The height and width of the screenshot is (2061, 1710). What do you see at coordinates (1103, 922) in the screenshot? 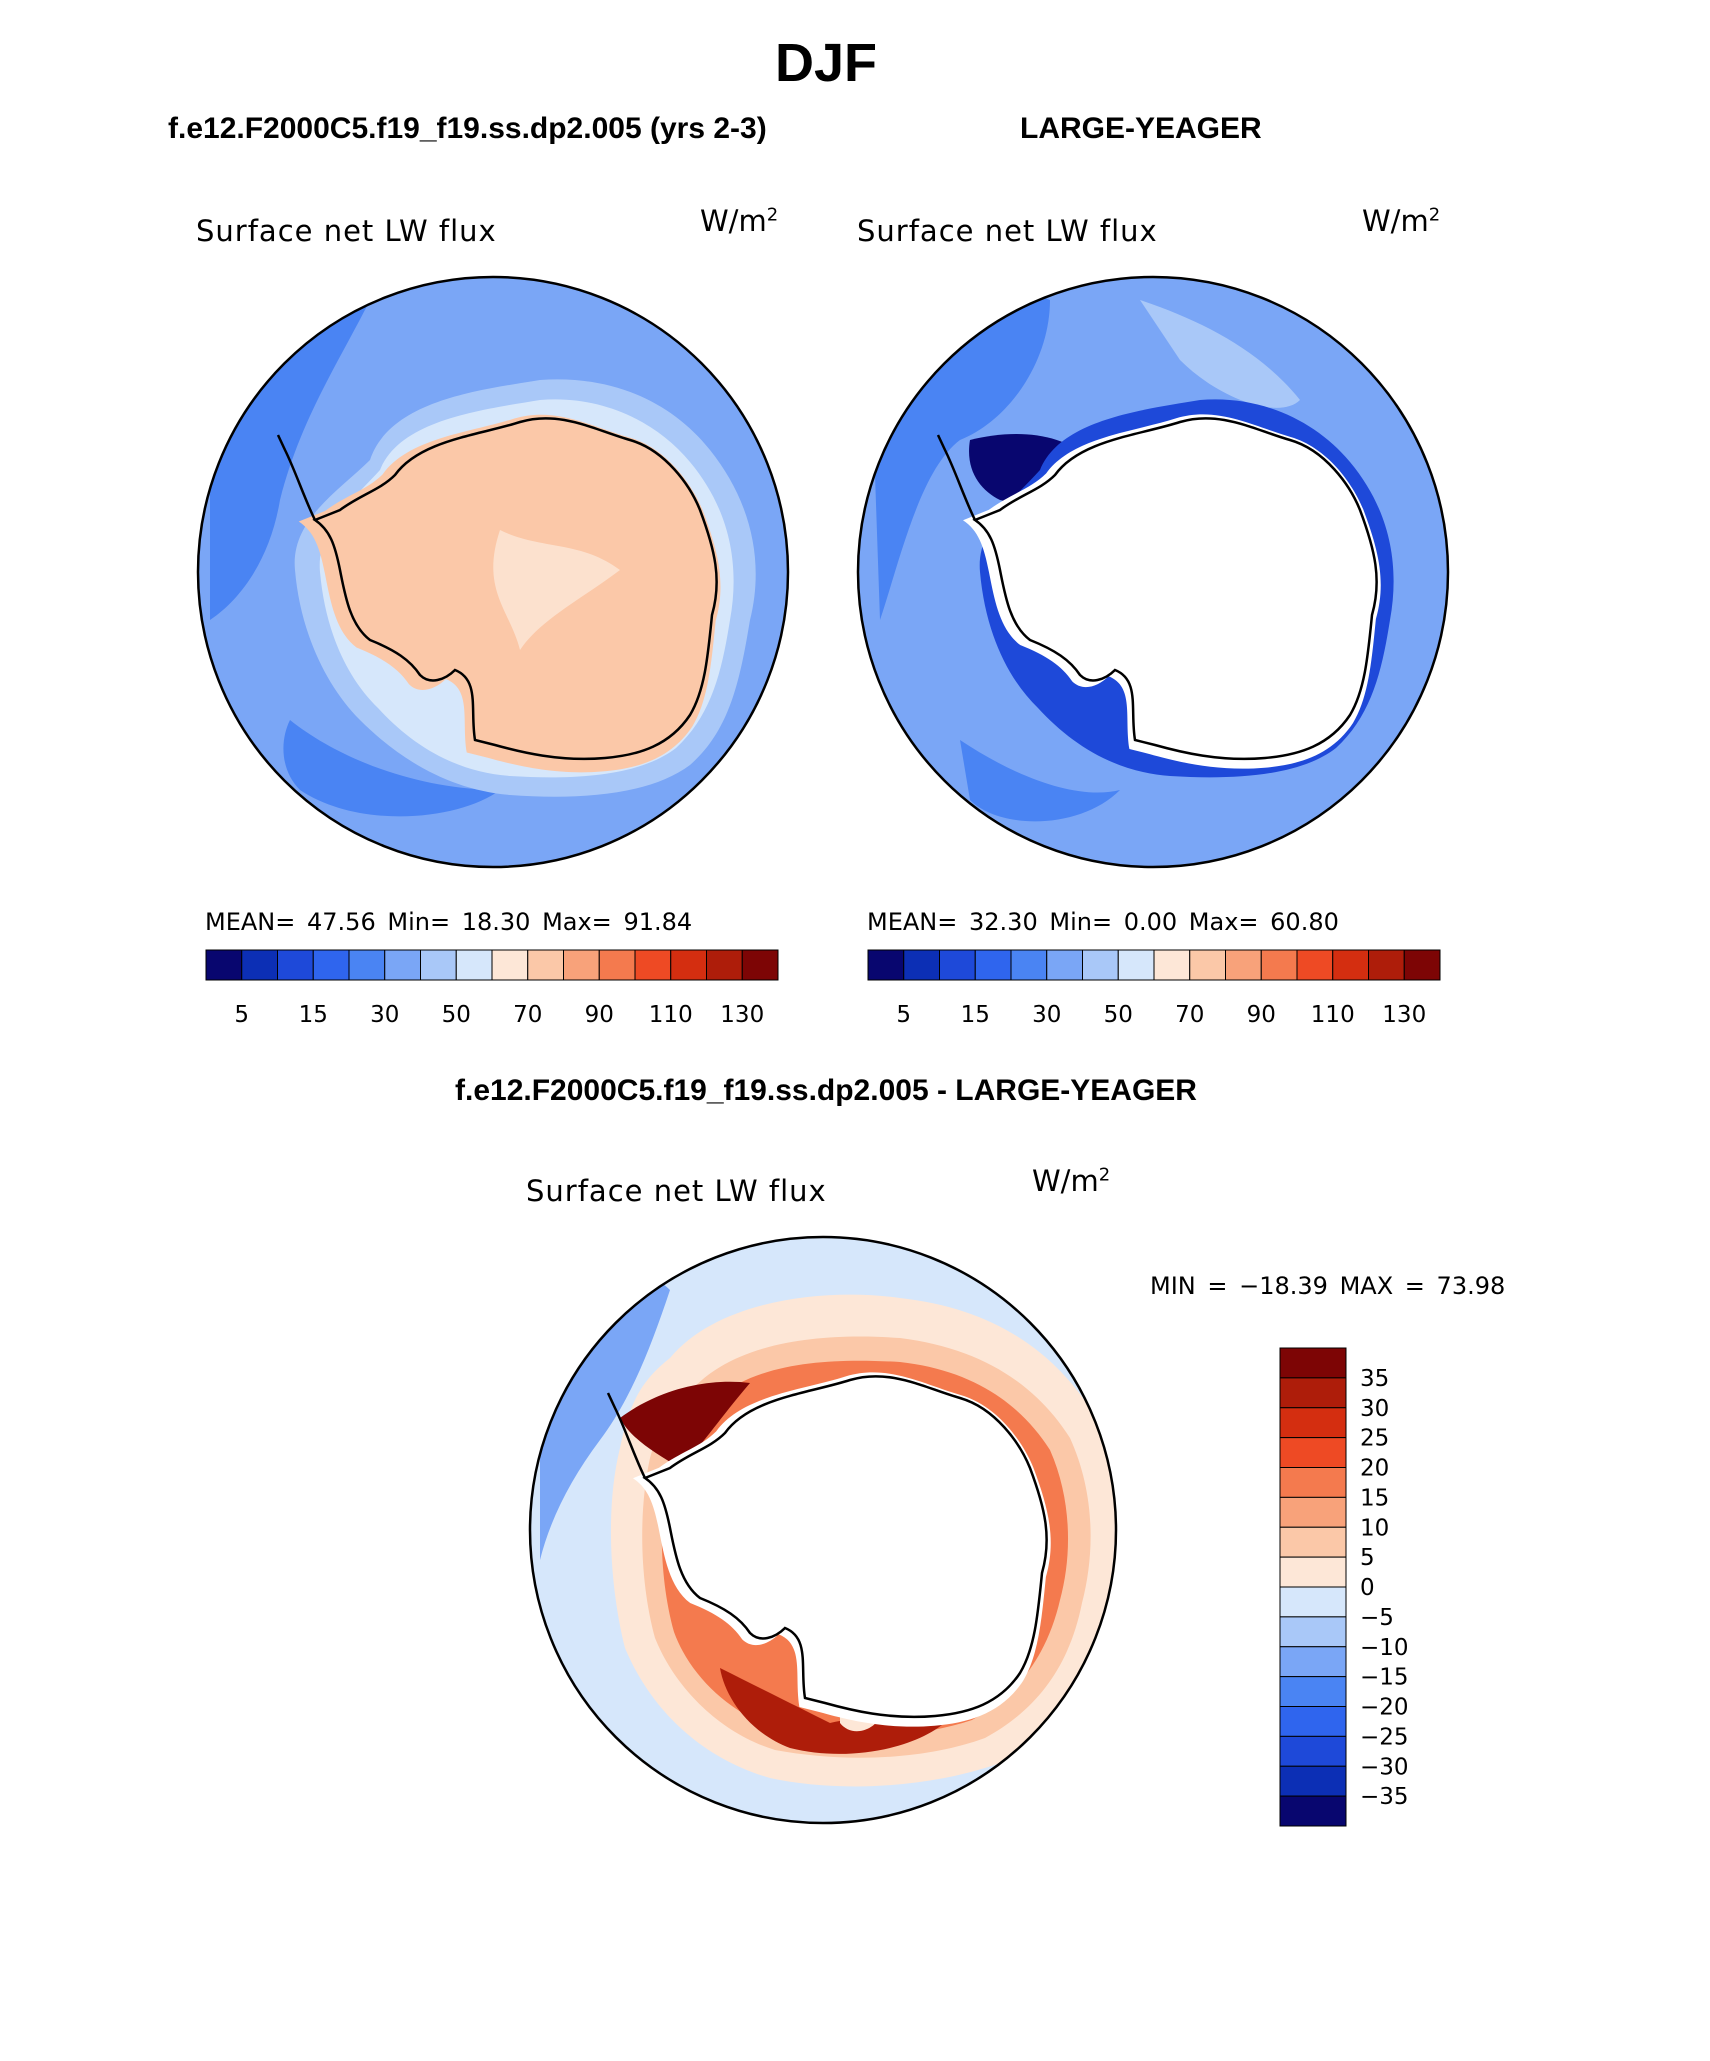
I see `panel2-stats: MEAN= 32.30 Min= 0.00 Max= 60.80` at bounding box center [1103, 922].